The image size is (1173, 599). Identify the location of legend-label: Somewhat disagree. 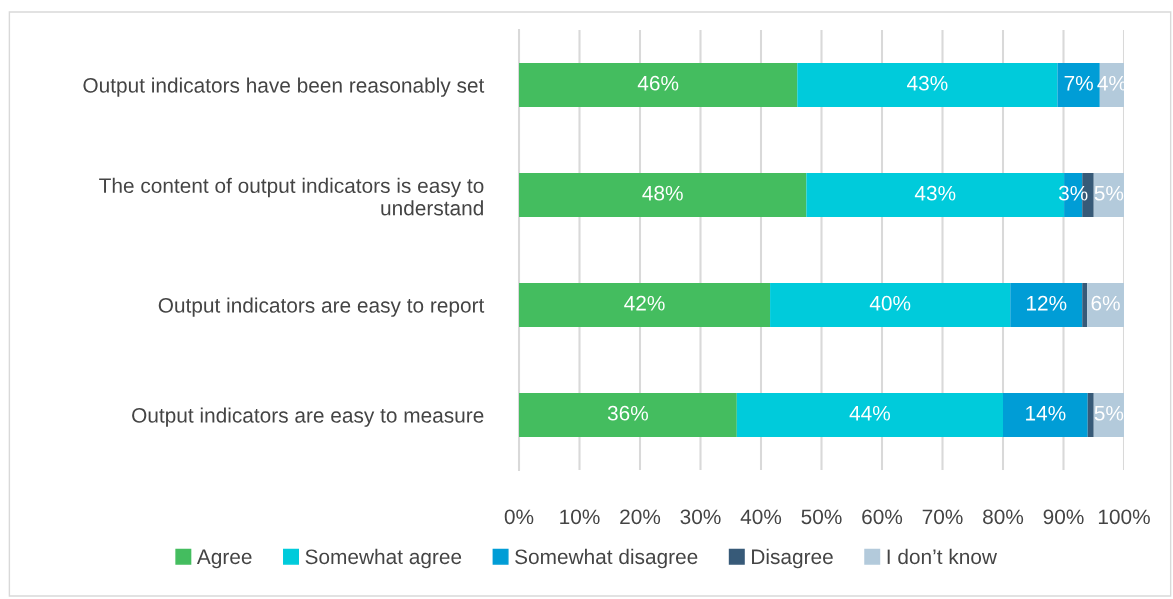
(606, 558).